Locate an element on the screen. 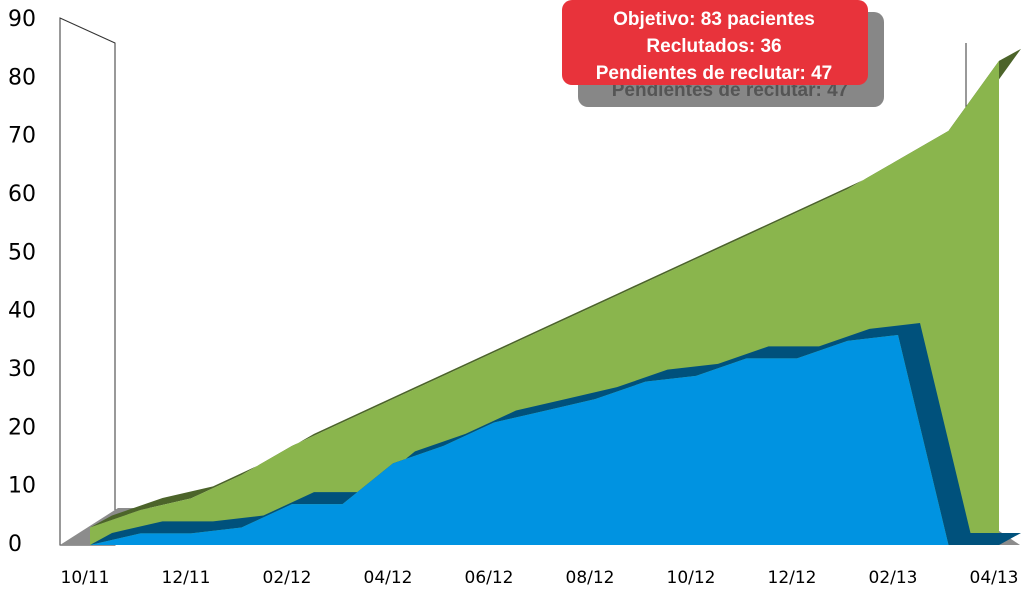  y-tick-label: 90 is located at coordinates (22, 19).